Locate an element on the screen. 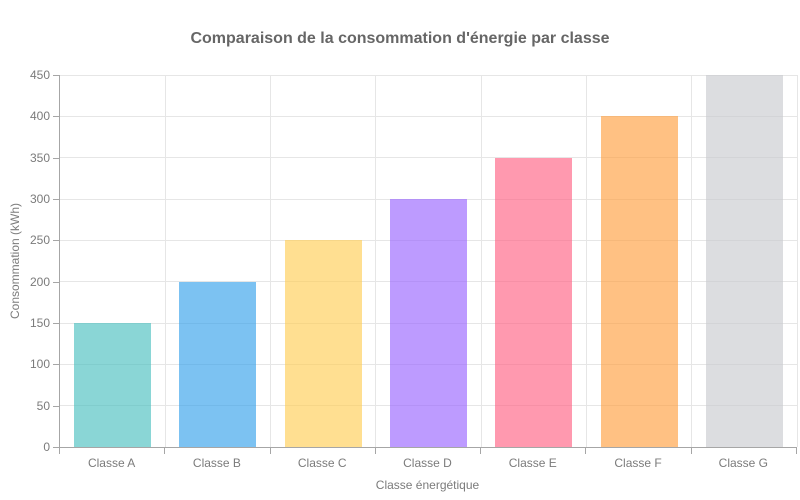  bar-classe-d is located at coordinates (428, 323).